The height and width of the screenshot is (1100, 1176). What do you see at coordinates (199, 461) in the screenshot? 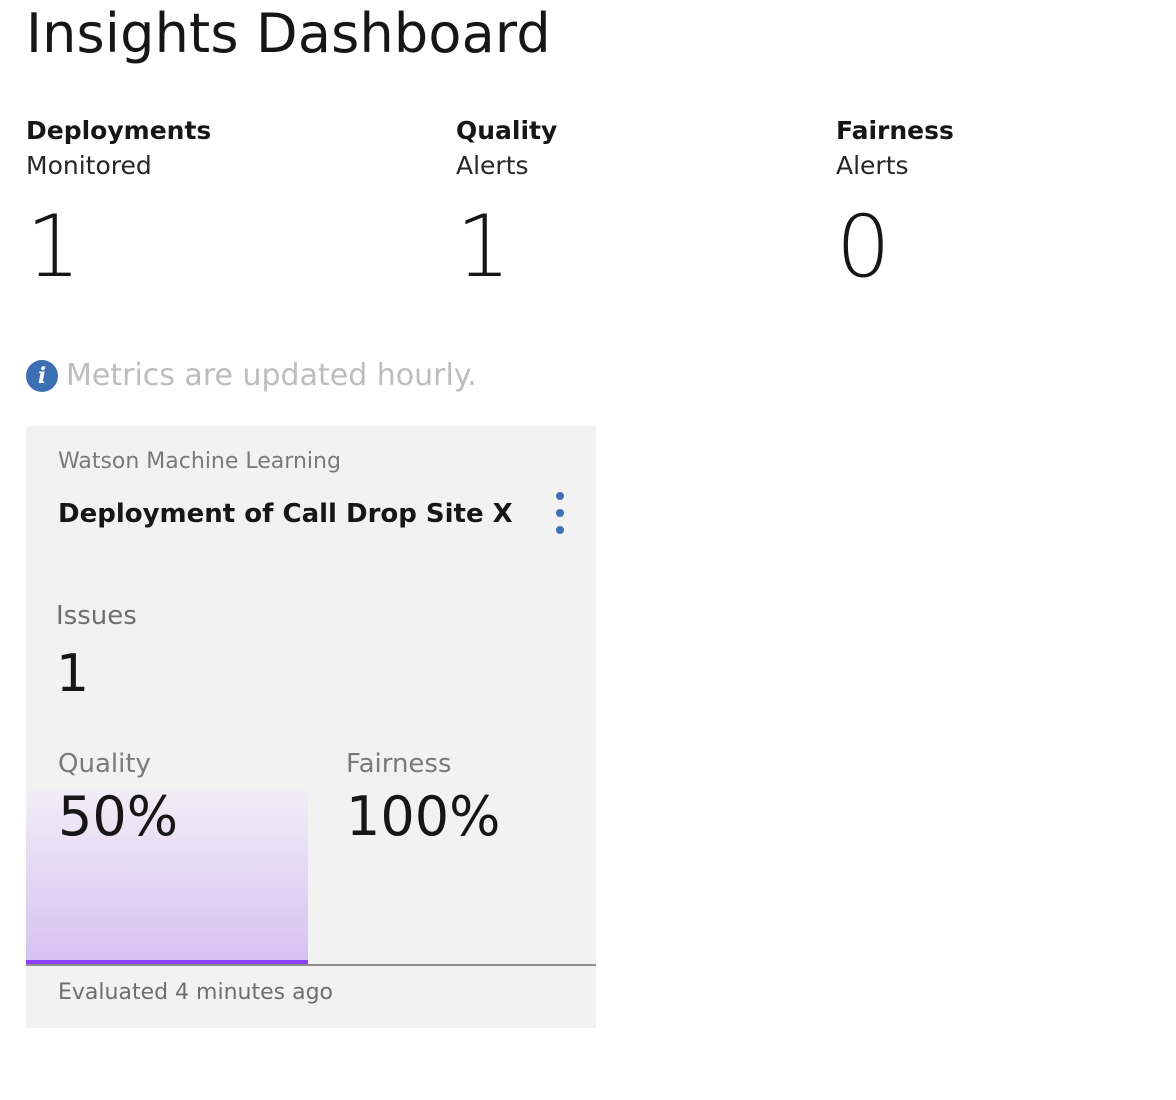
I see `card-source: Watson Machine Learning` at bounding box center [199, 461].